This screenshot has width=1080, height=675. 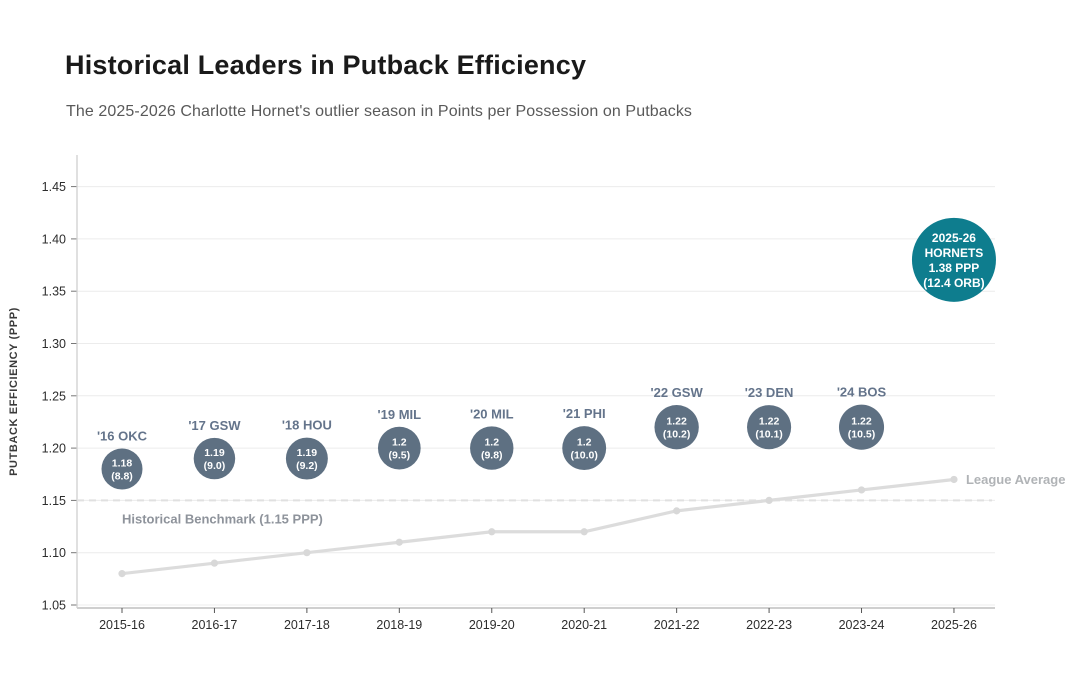 What do you see at coordinates (214, 425) in the screenshot?
I see `bubble-label-17-gsw: '17 GSW` at bounding box center [214, 425].